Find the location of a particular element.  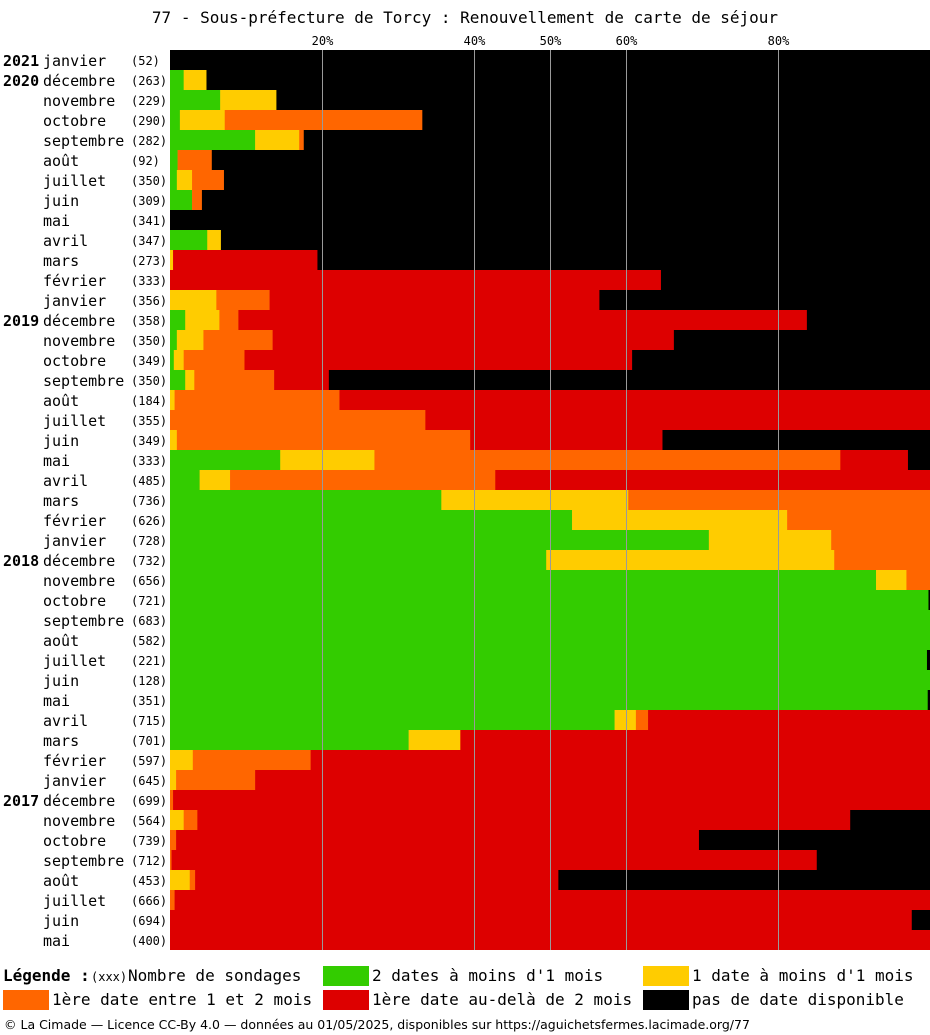

legend-label-yellow: 1 date à moins d'1 mois is located at coordinates (803, 975).